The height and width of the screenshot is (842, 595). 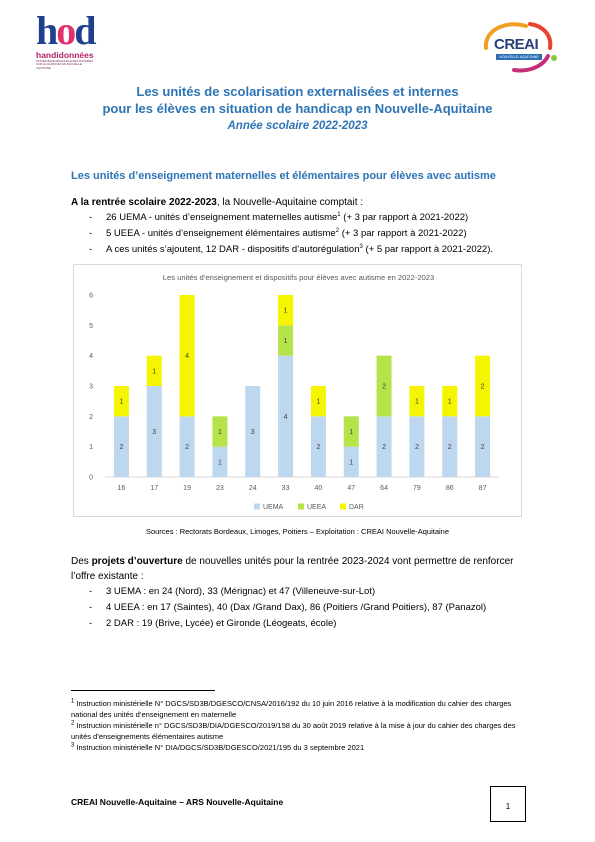 What do you see at coordinates (519, 57) in the screenshot?
I see `creai-logo-subtitle: NOUVELLE-AQUITAINE` at bounding box center [519, 57].